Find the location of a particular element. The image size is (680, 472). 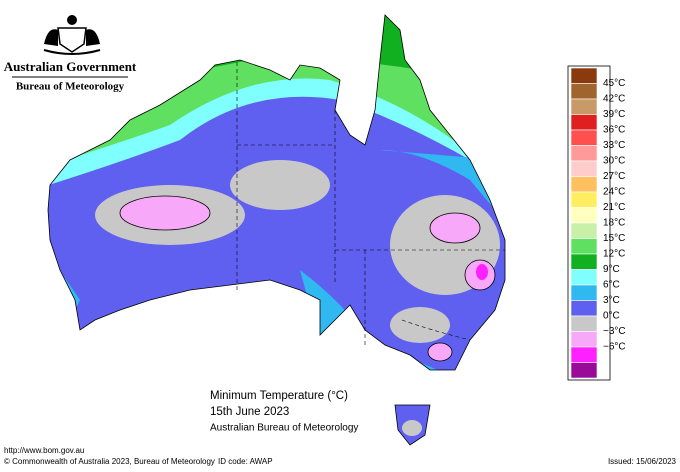

legend-label: 39°C is located at coordinates (614, 114).